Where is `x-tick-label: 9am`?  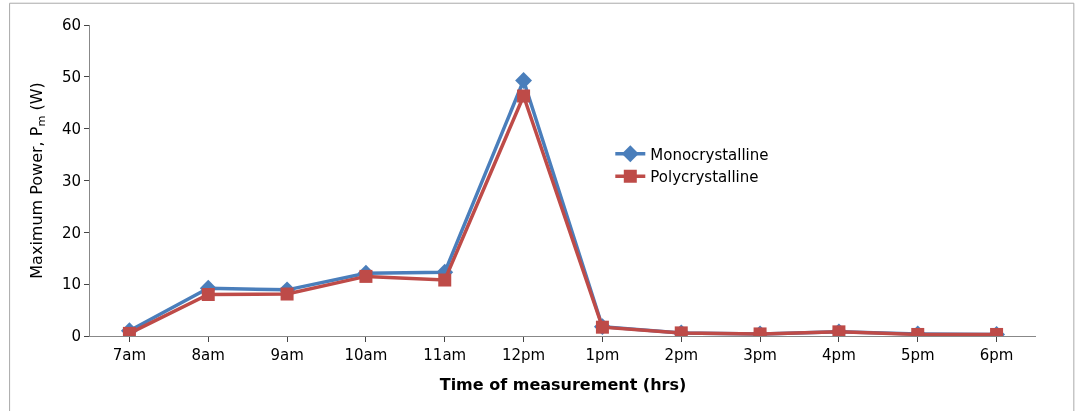
x-tick-label: 9am is located at coordinates (287, 355).